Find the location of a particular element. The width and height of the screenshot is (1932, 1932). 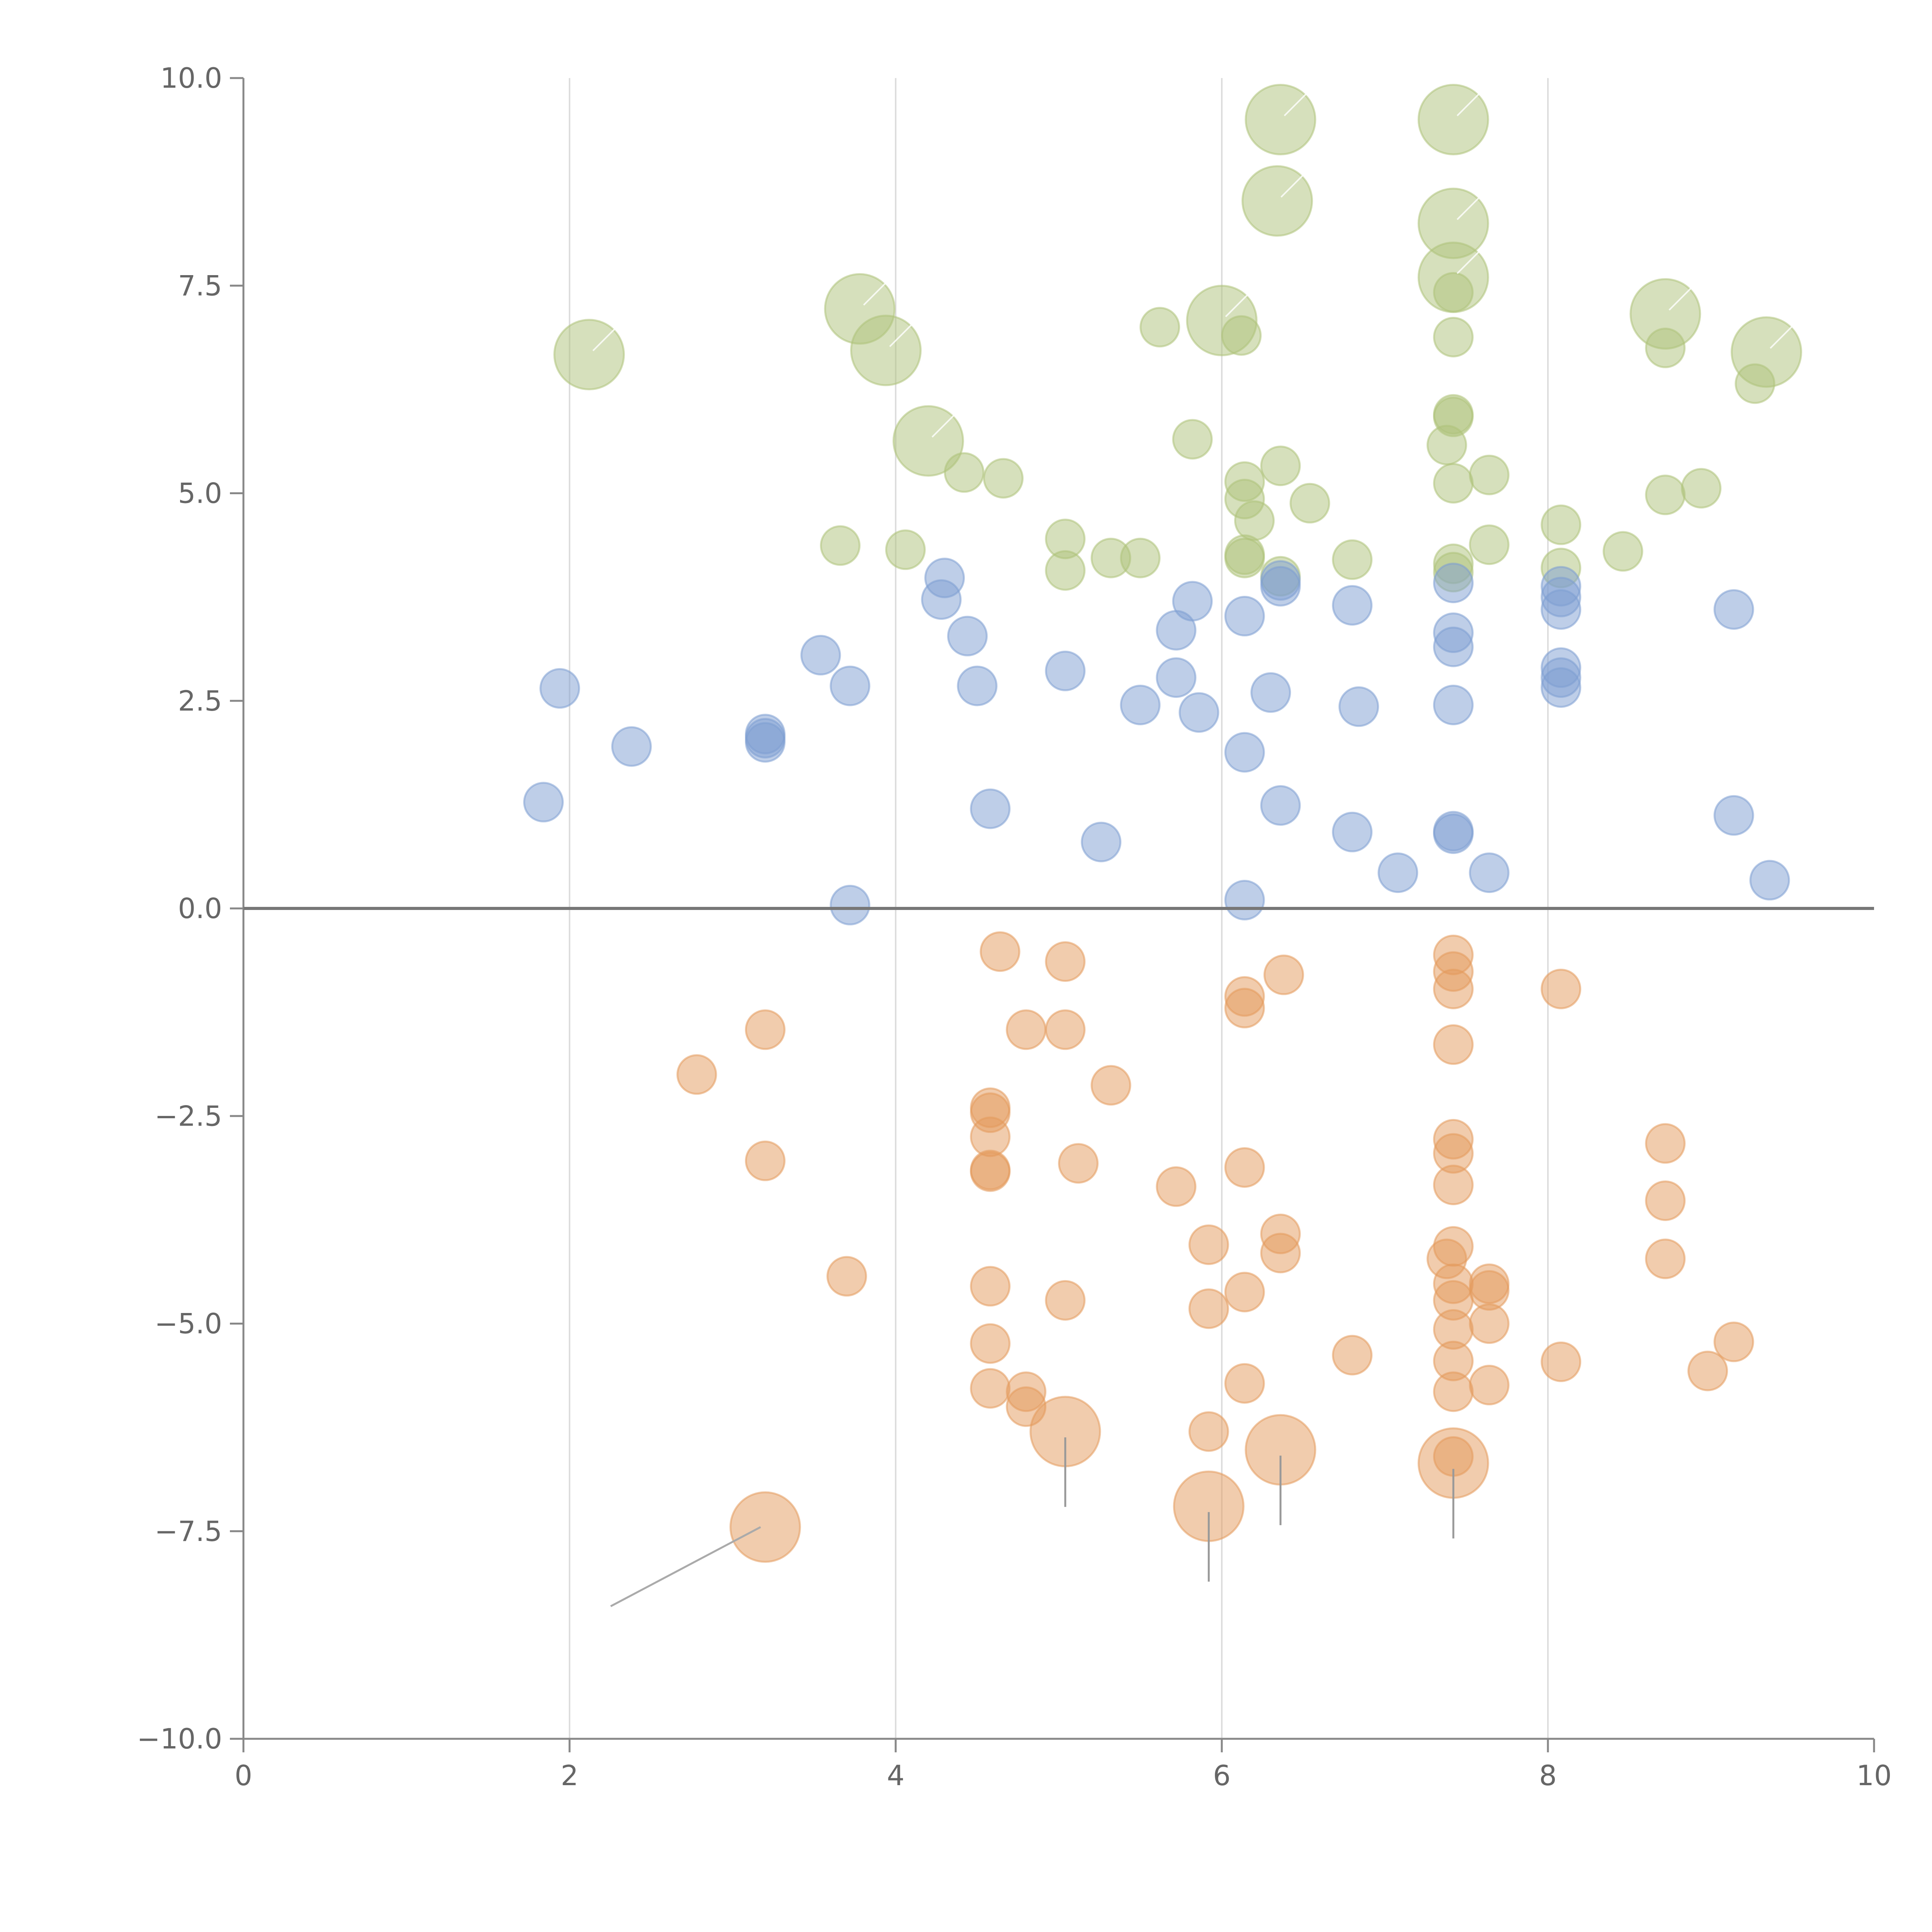

y-tick-label: −2.5 is located at coordinates (189, 1116).